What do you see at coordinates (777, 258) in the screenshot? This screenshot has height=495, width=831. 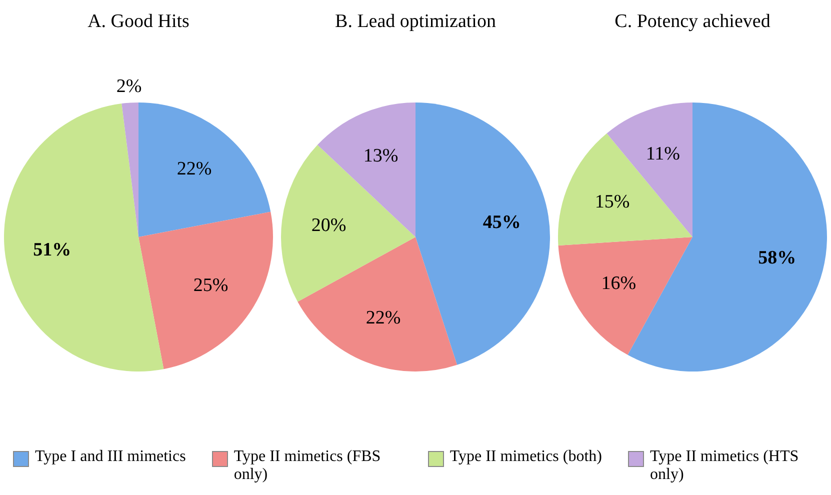 I see `data-label: 58%` at bounding box center [777, 258].